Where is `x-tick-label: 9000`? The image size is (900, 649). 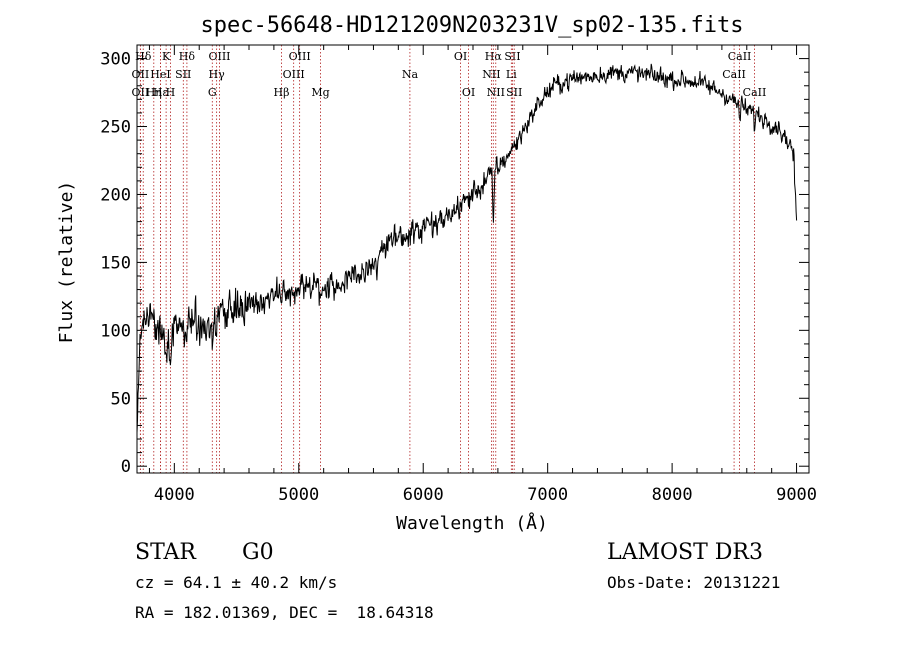
x-tick-label: 9000 is located at coordinates (796, 495).